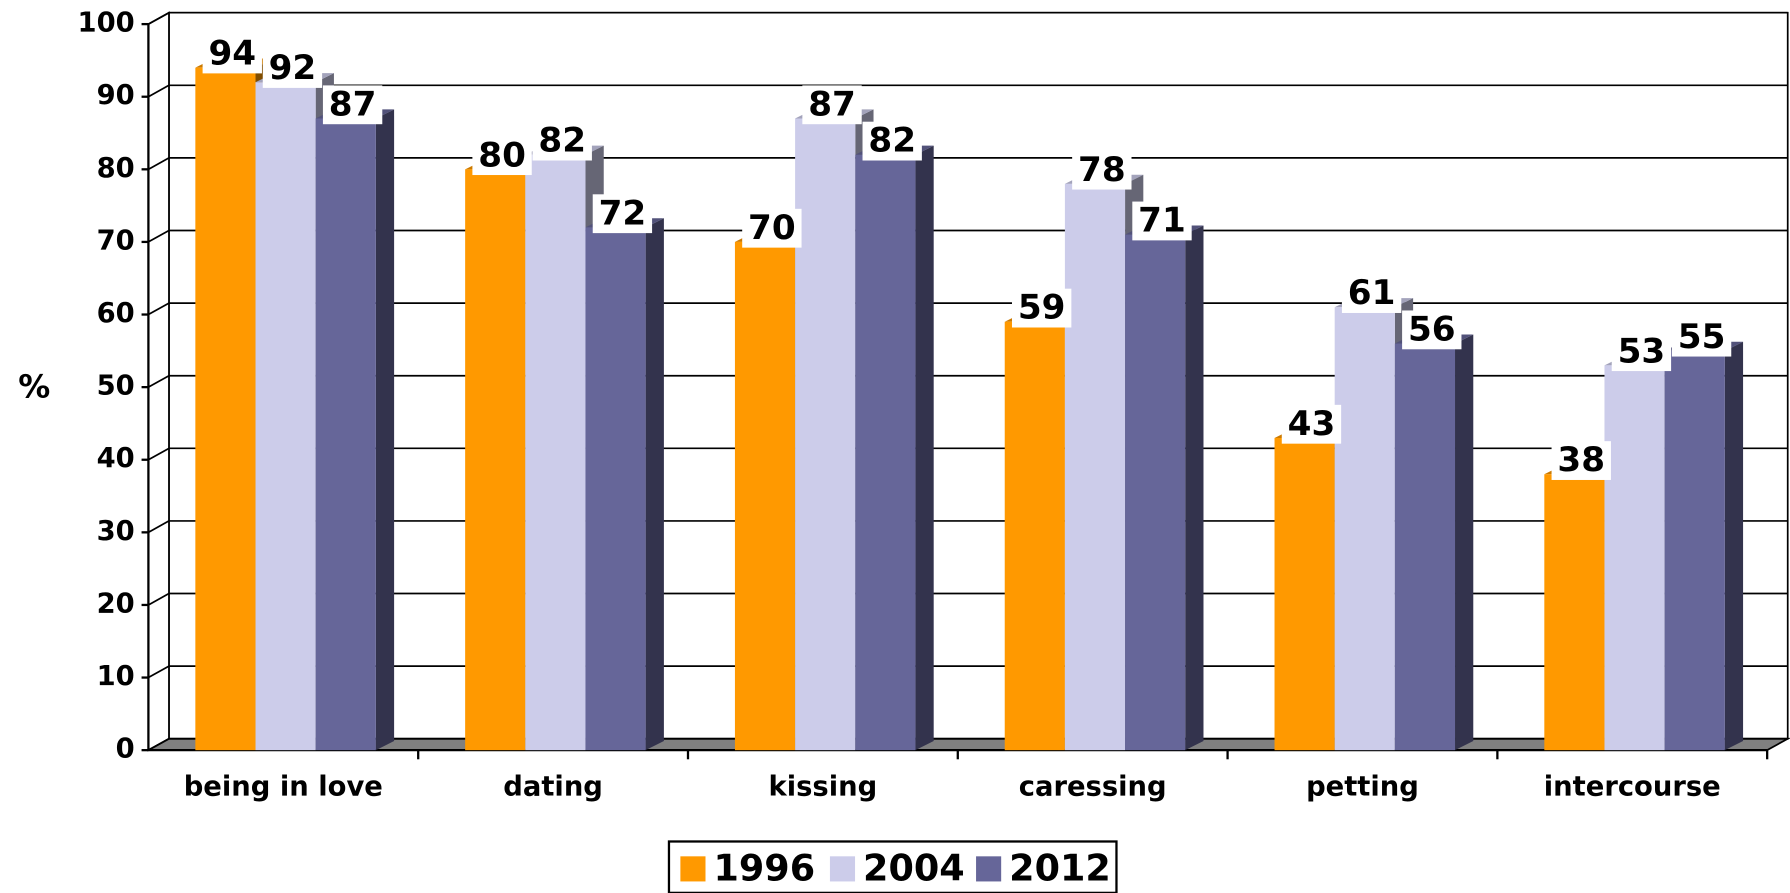 The height and width of the screenshot is (893, 1790). What do you see at coordinates (116, 313) in the screenshot?
I see `y-tick-label: 60` at bounding box center [116, 313].